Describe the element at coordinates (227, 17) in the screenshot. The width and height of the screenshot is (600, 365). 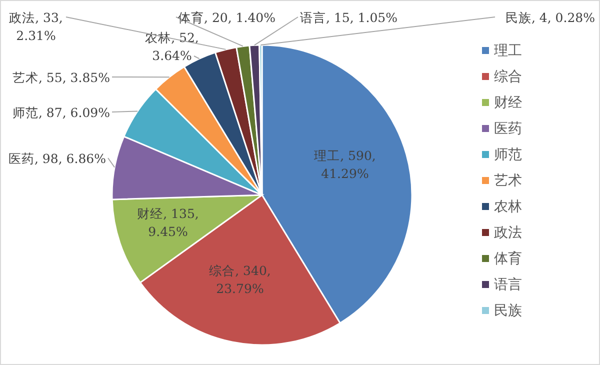
I see `data-label: 体育, 20, 1.40%` at that location.